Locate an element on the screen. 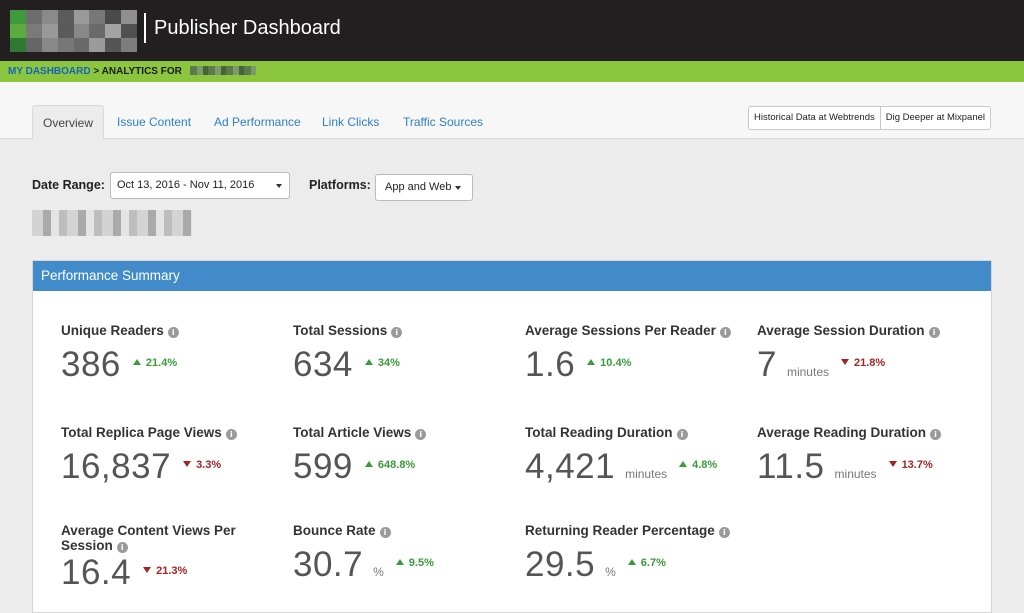 Image resolution: width=1024 pixels, height=613 pixels. metric-change: 9.5% is located at coordinates (414, 563).